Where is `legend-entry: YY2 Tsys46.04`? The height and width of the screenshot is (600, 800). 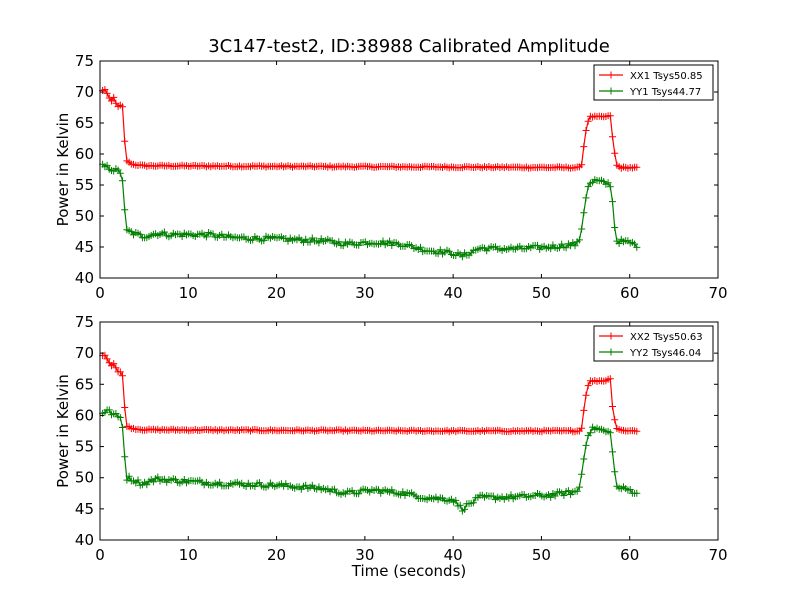
legend-entry: YY2 Tsys46.04 is located at coordinates (650, 353).